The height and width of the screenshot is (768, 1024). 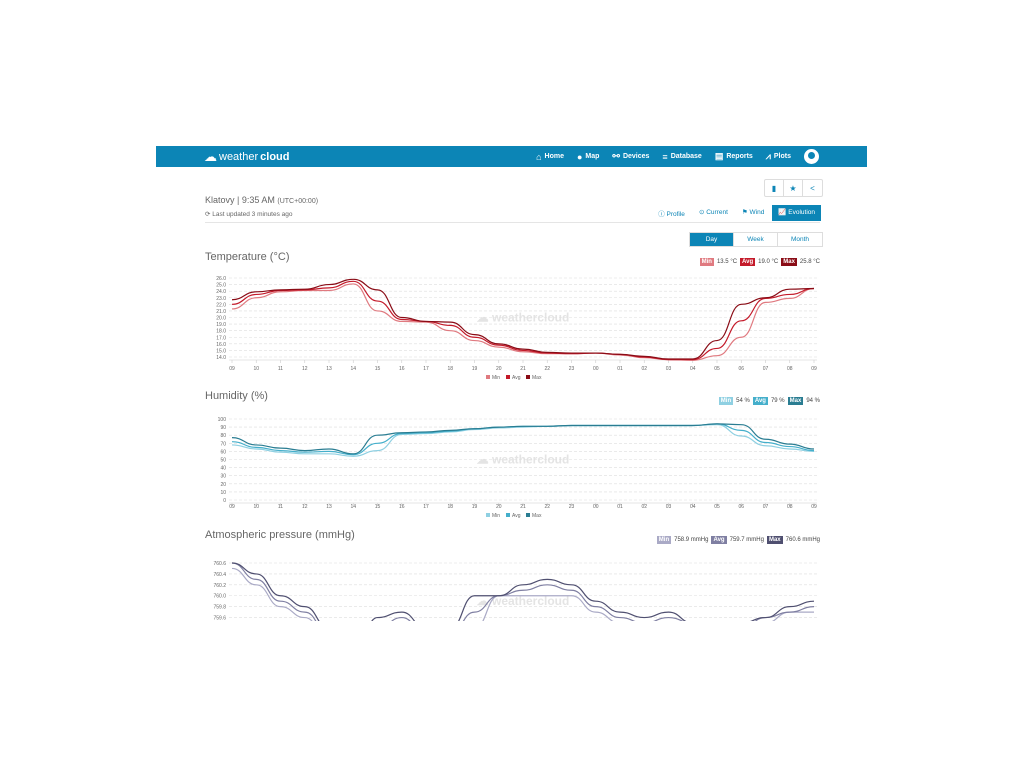 I want to click on legend-min-label: Min, so click(x=496, y=378).